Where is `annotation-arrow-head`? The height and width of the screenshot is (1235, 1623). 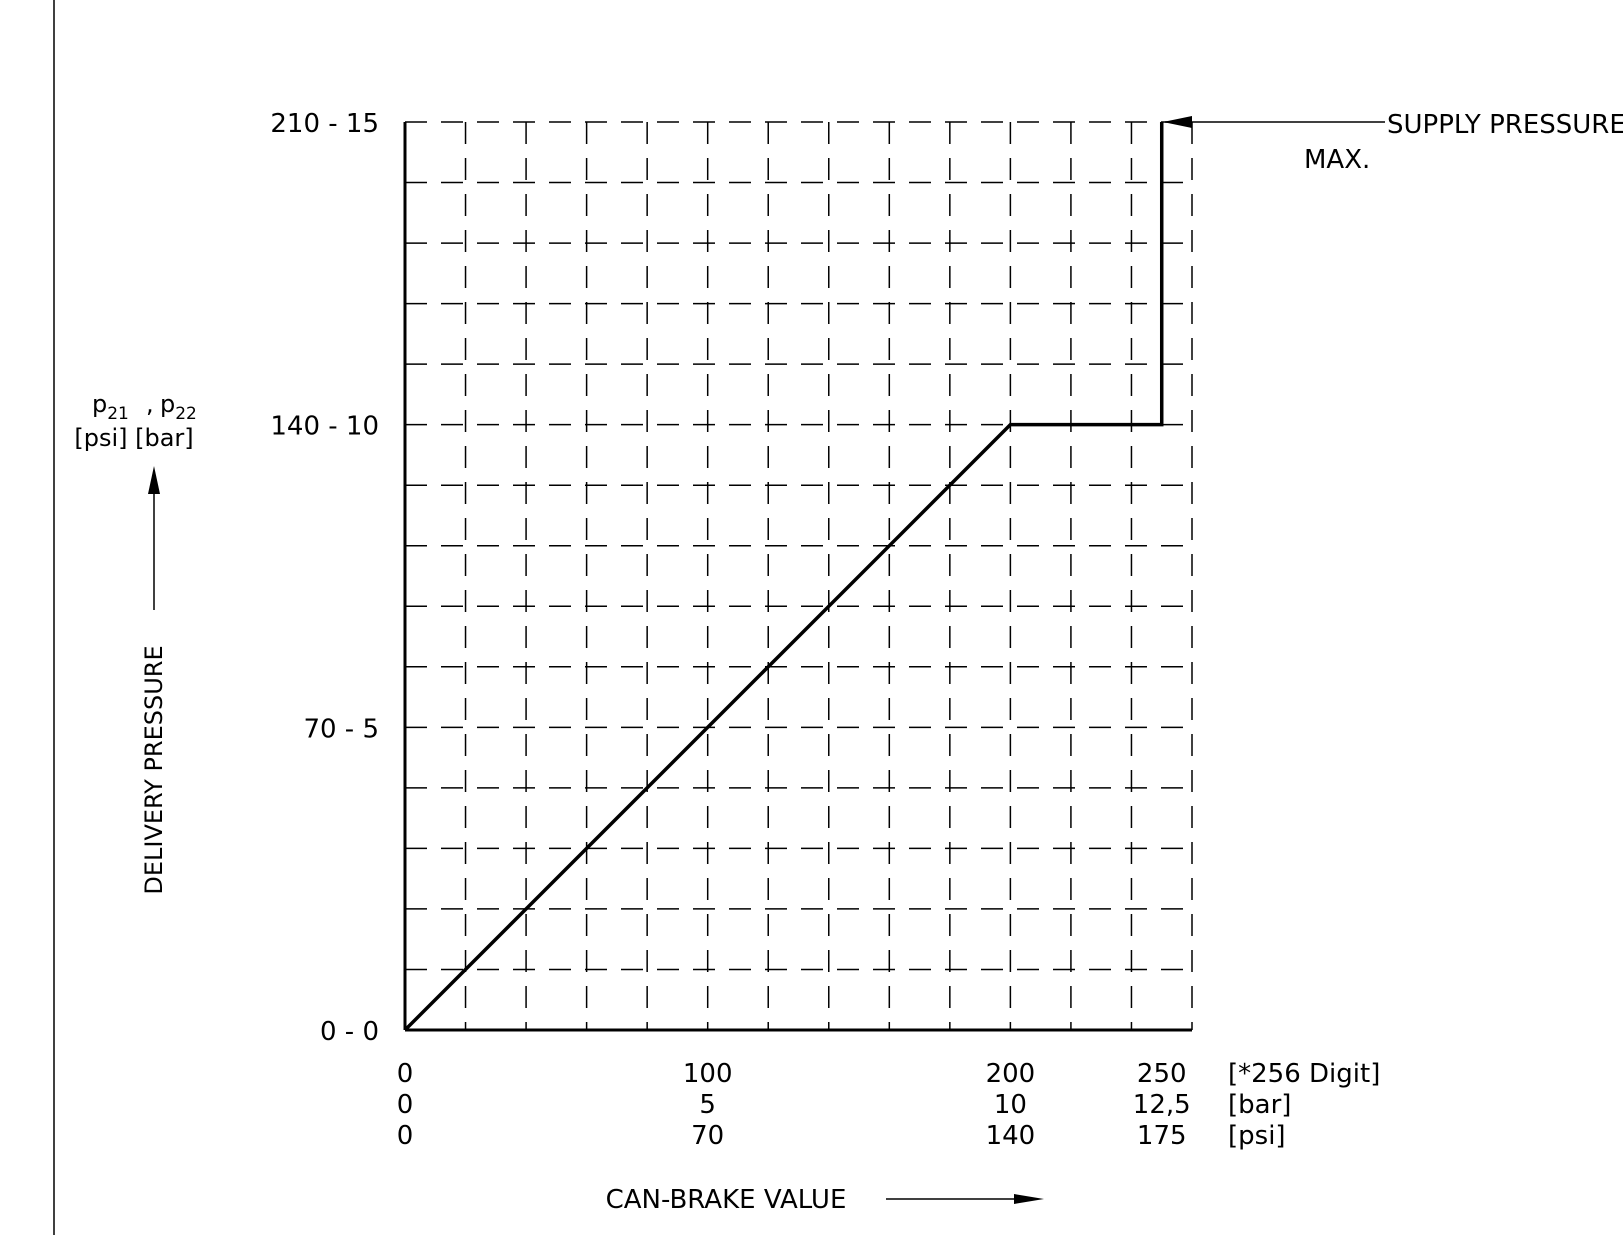
annotation-arrow-head is located at coordinates (1177, 122).